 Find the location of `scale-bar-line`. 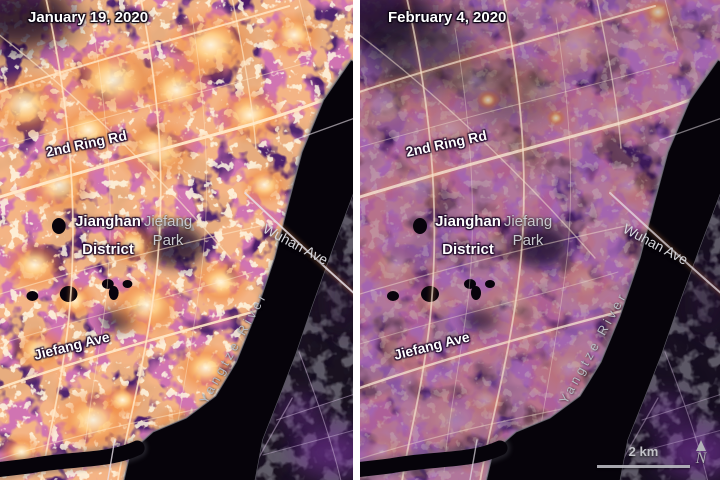

scale-bar-line is located at coordinates (643, 466).